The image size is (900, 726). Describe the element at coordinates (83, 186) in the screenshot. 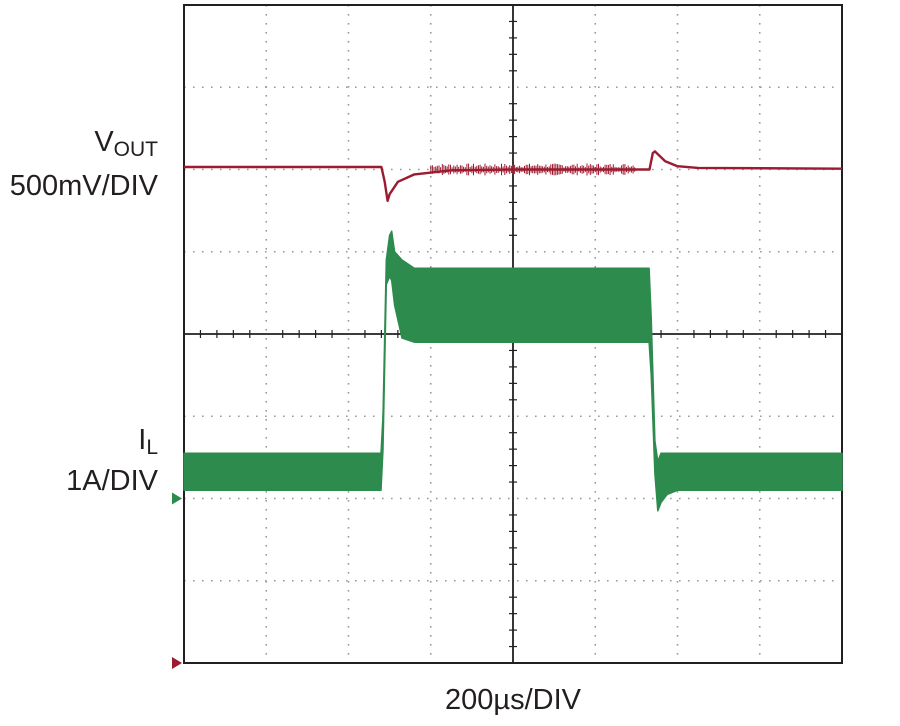

I see `vout-scale-label: 500mV/DIV` at that location.